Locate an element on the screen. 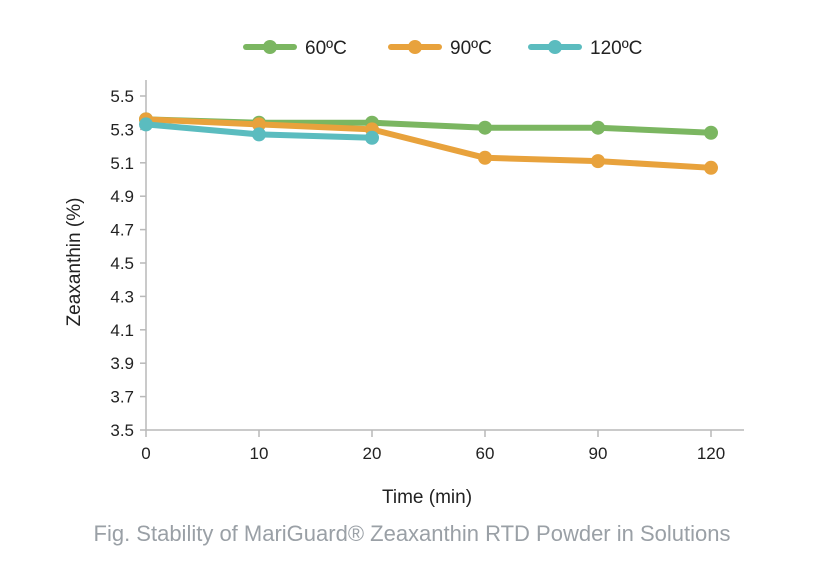 The width and height of the screenshot is (824, 584). legend-label: 90ºC is located at coordinates (471, 48).